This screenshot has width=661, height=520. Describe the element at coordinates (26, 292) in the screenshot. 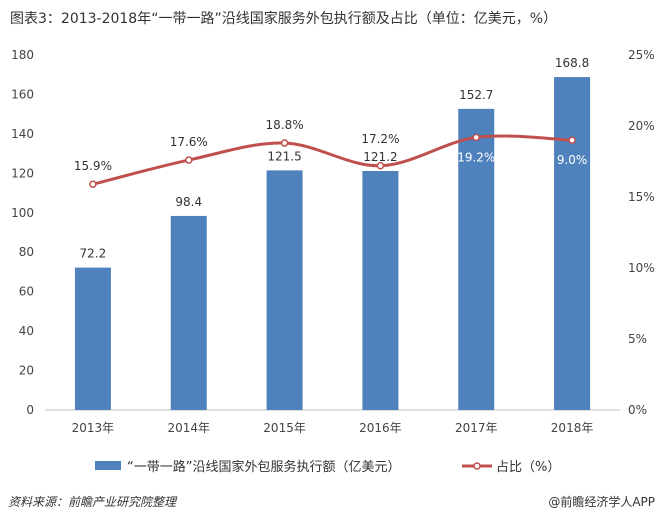

I see `y-left-tick-label: 60` at that location.